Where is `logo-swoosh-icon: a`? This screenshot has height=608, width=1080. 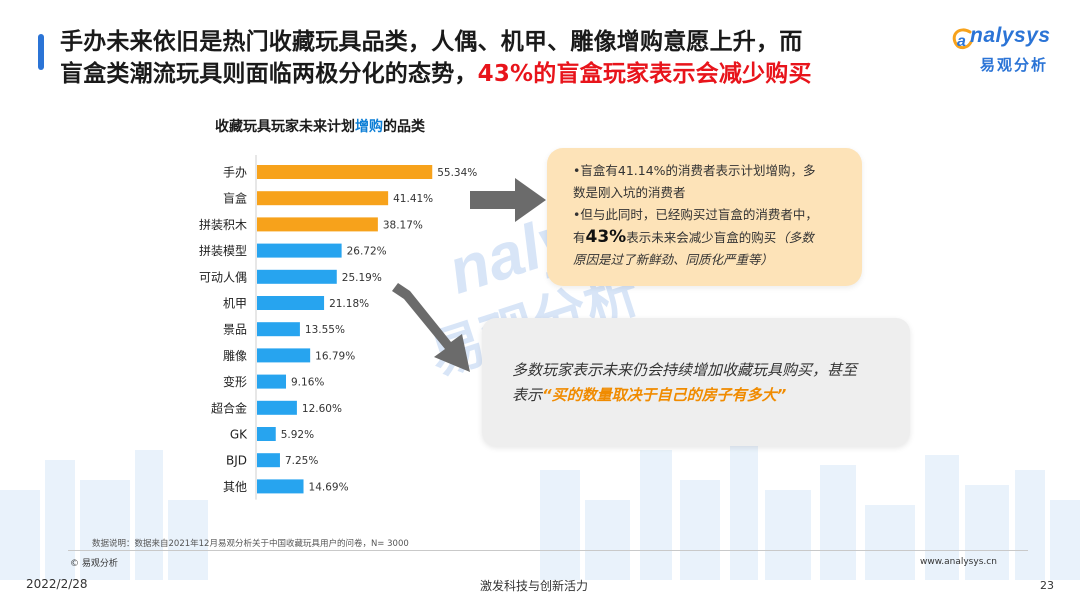
logo-swoosh-icon: a is located at coordinates (962, 39).